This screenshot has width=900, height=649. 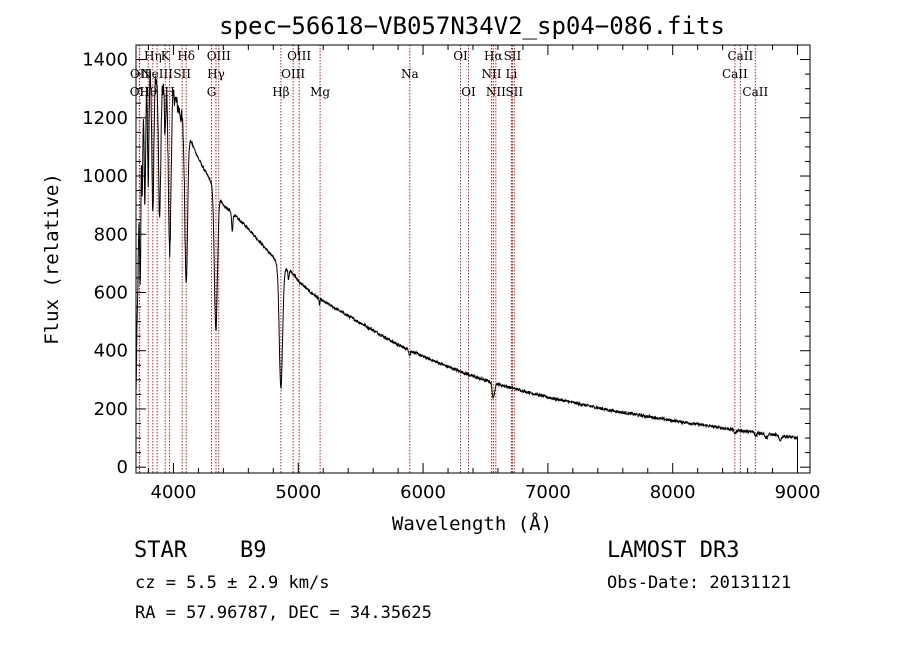 I want to click on x-tick-label: 5000, so click(x=298, y=492).